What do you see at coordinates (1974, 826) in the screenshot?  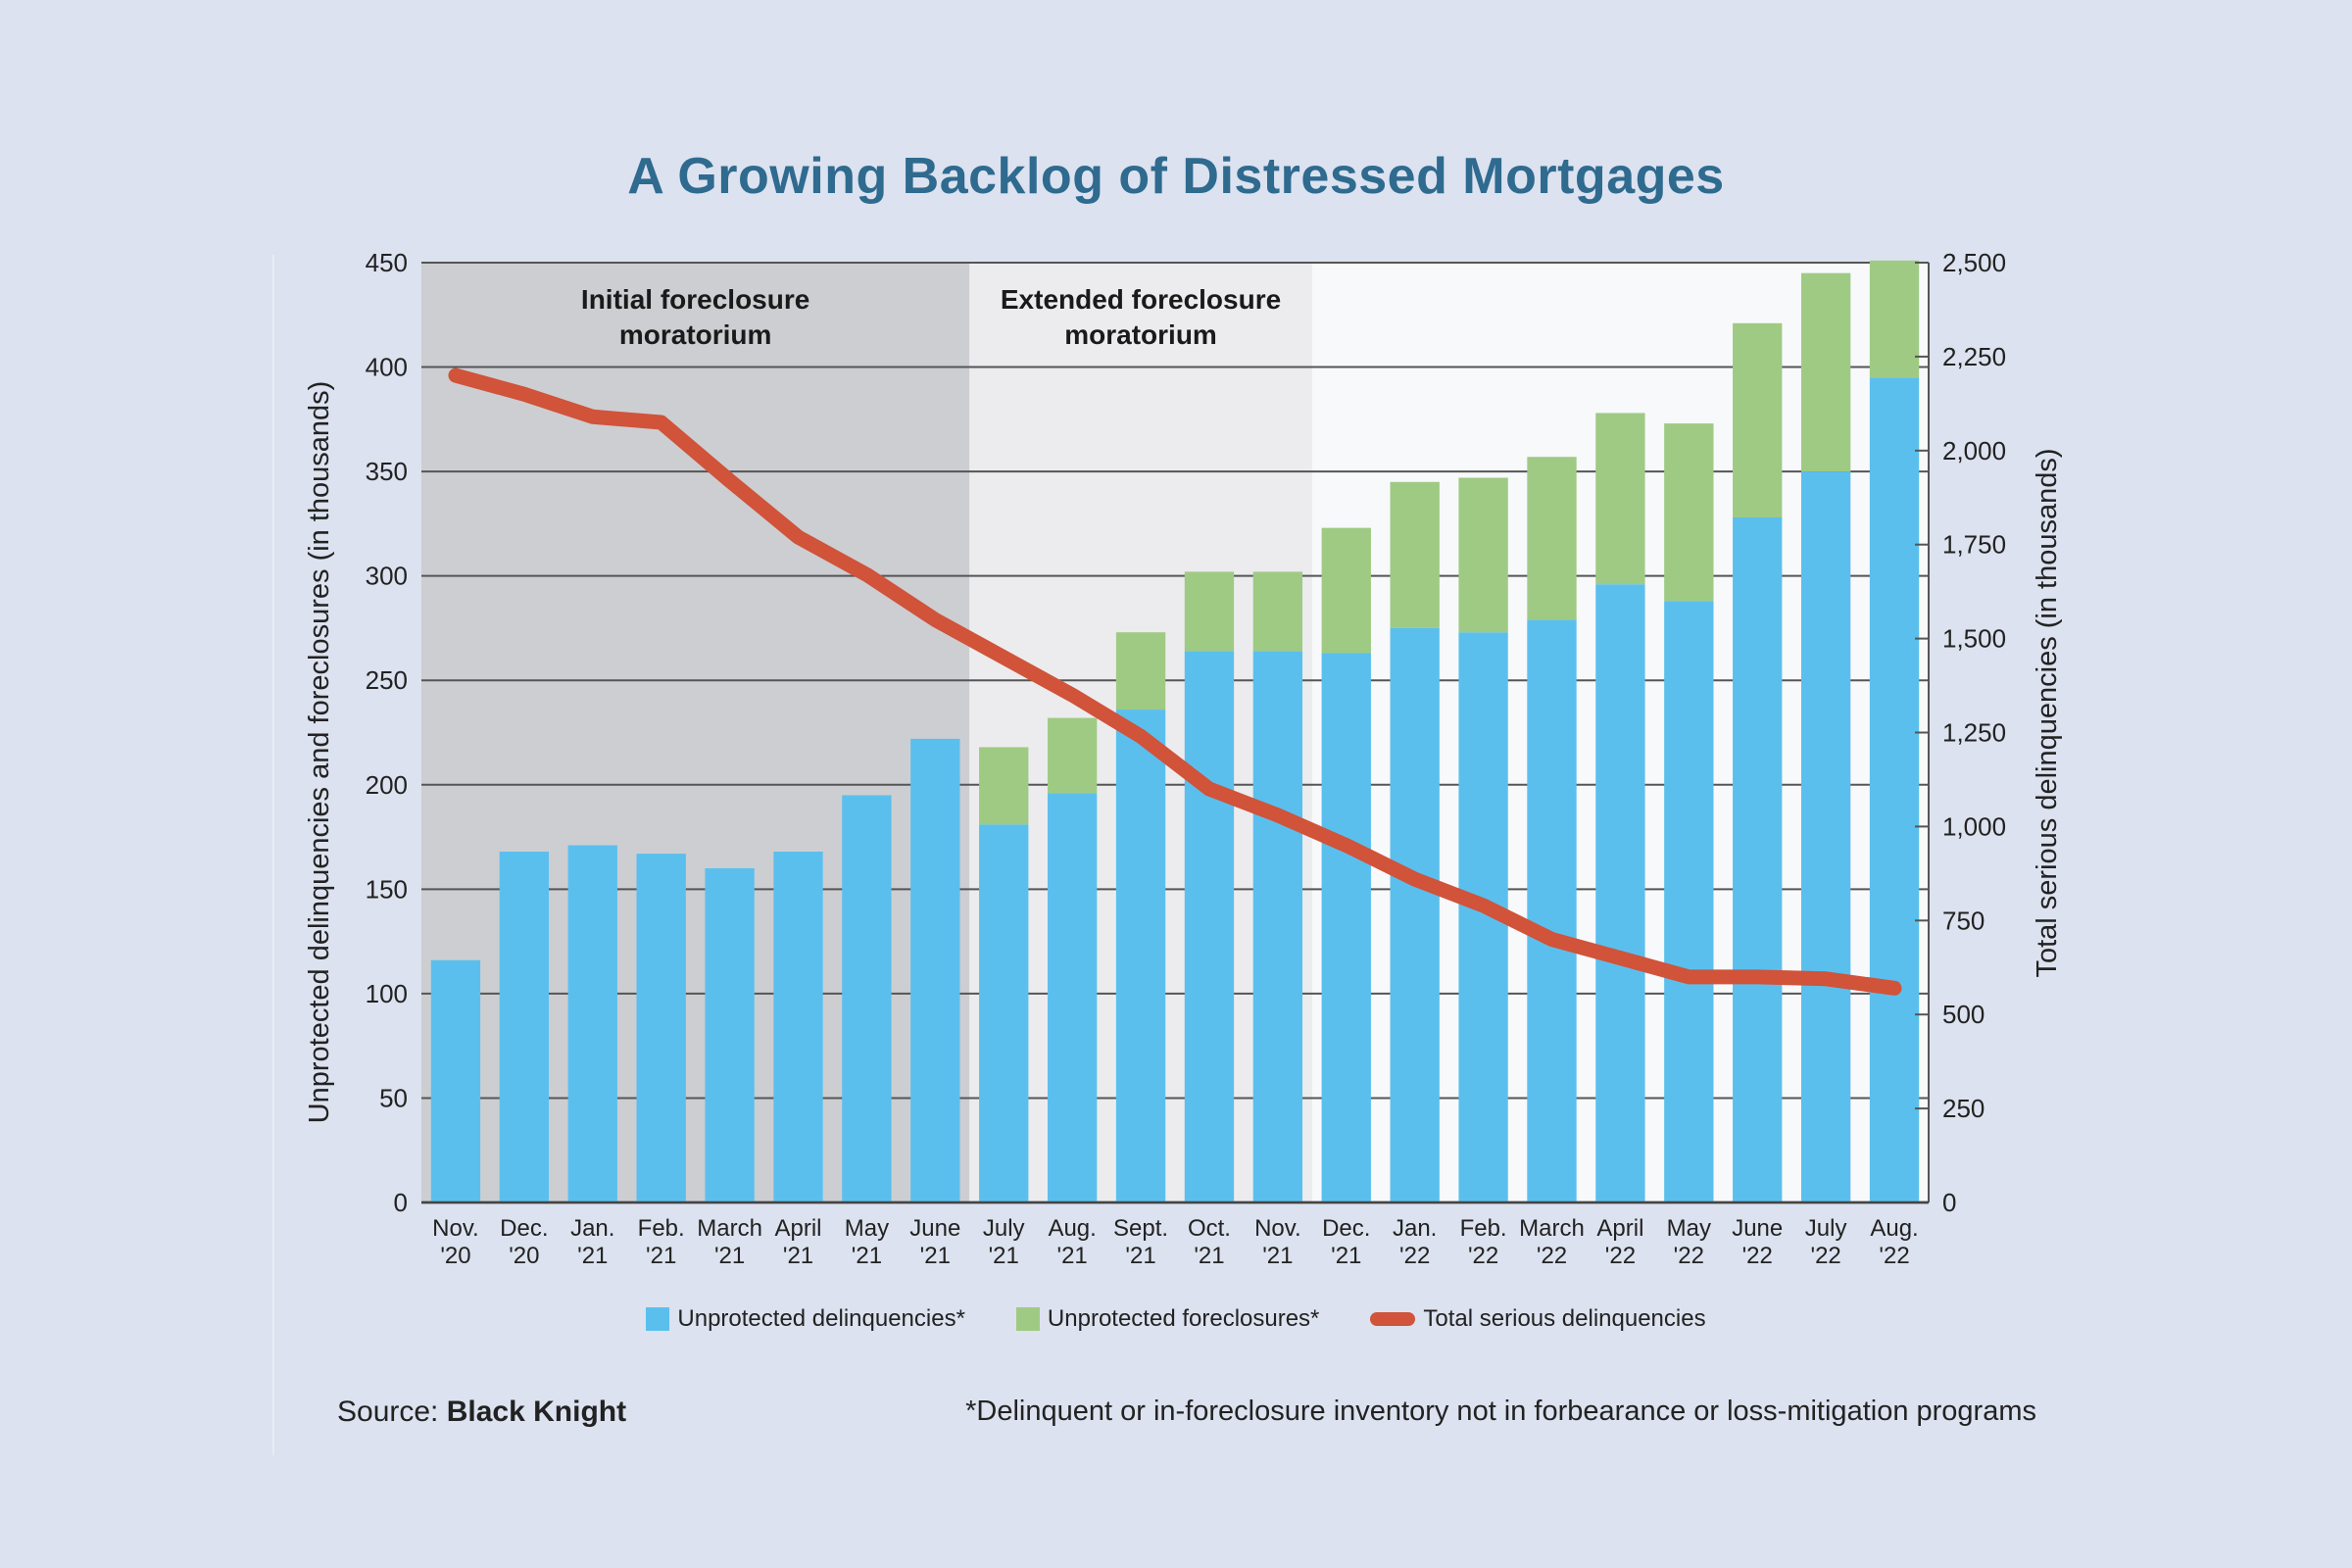 I see `y-right-tick-label: 1,000` at bounding box center [1974, 826].